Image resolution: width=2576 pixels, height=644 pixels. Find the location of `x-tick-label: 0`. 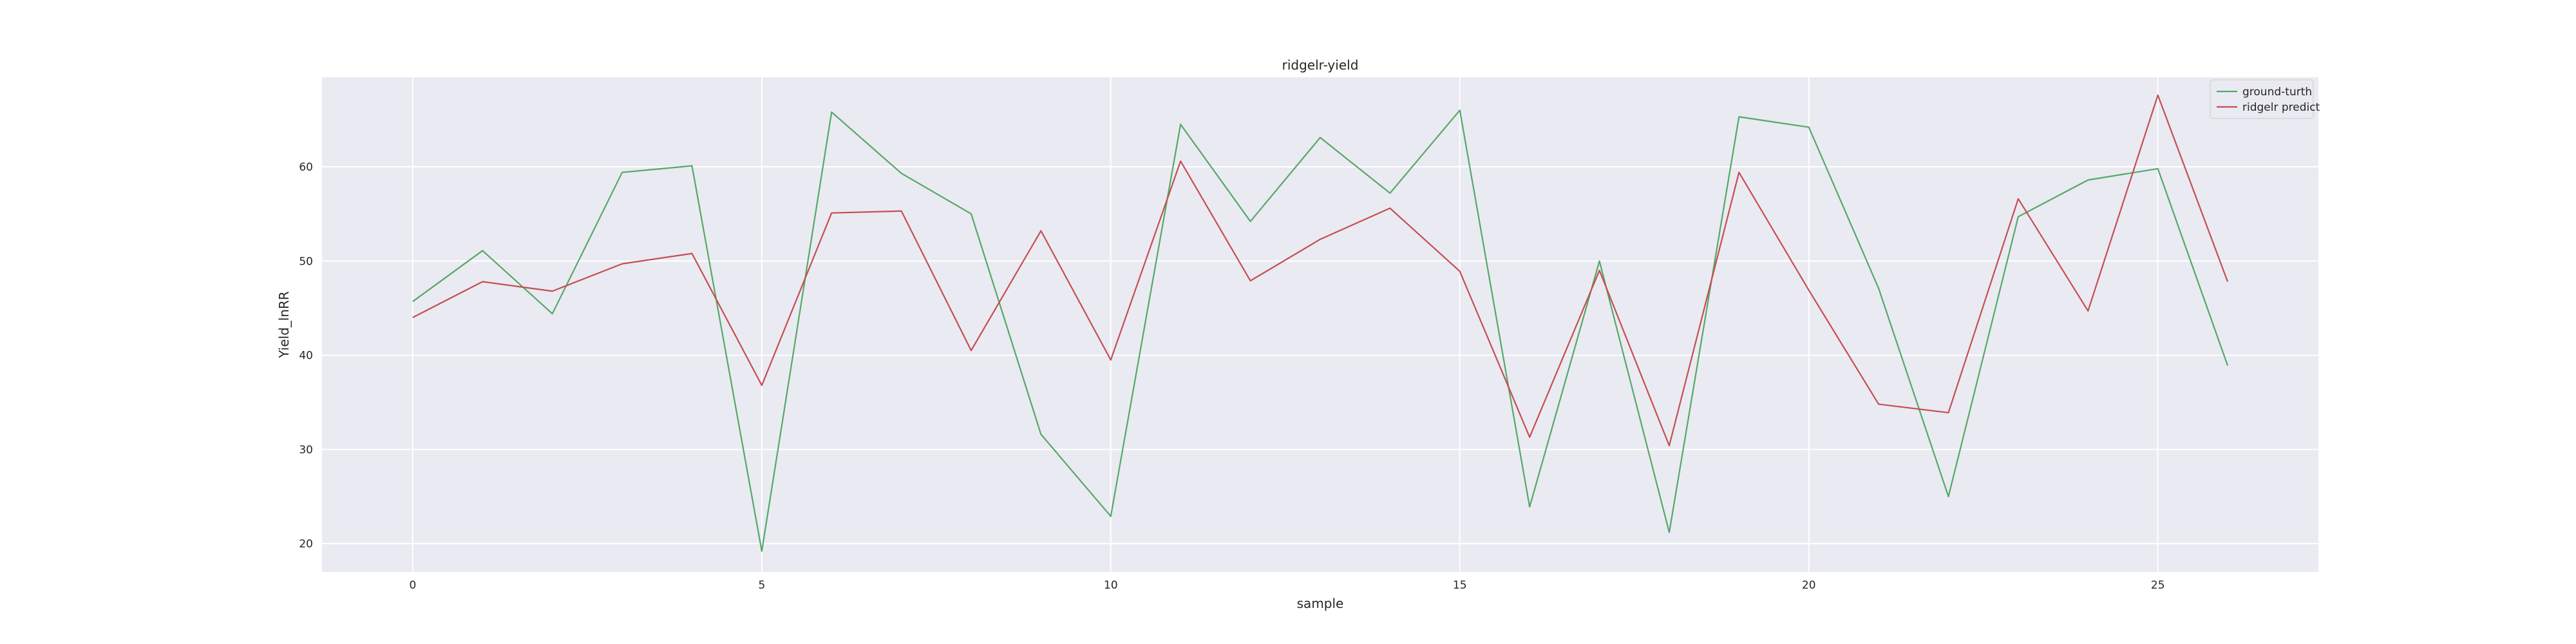

x-tick-label: 0 is located at coordinates (413, 586).